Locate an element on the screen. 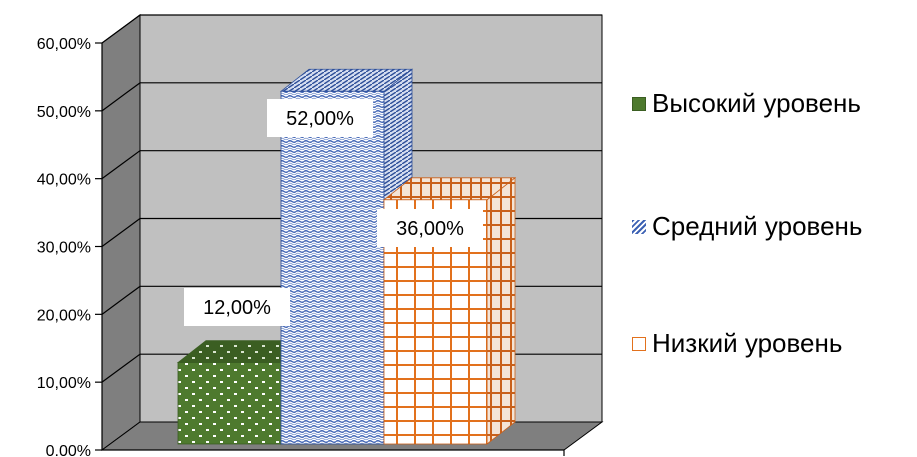  legend-swatch-low is located at coordinates (639, 343).